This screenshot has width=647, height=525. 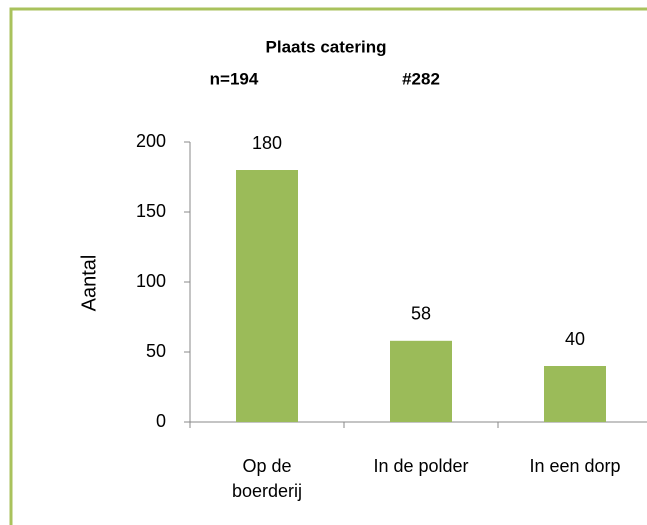 What do you see at coordinates (326, 46) in the screenshot?
I see `chart-title: Plaats catering` at bounding box center [326, 46].